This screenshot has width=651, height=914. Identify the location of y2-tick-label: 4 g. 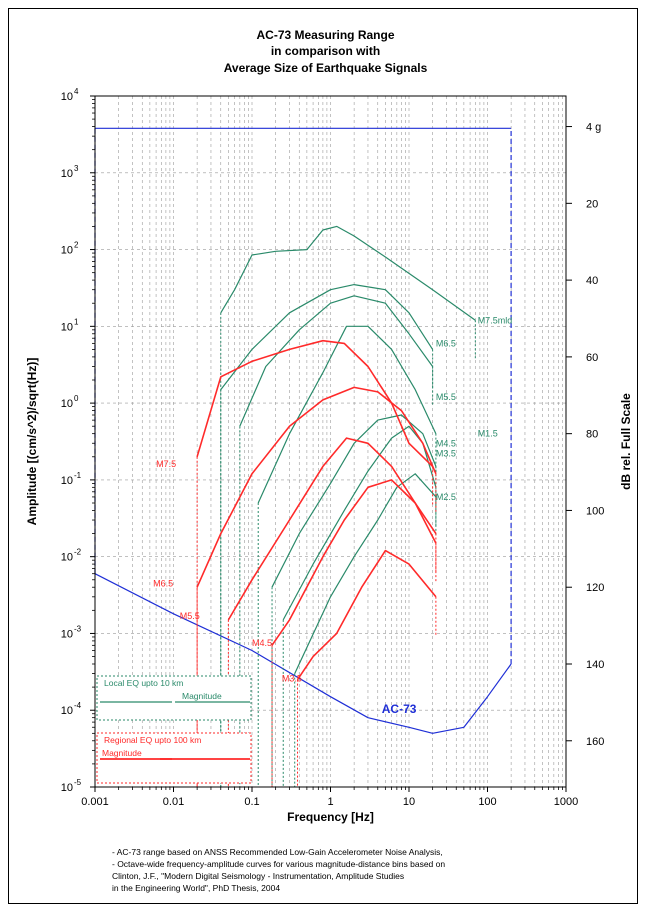
(593, 128).